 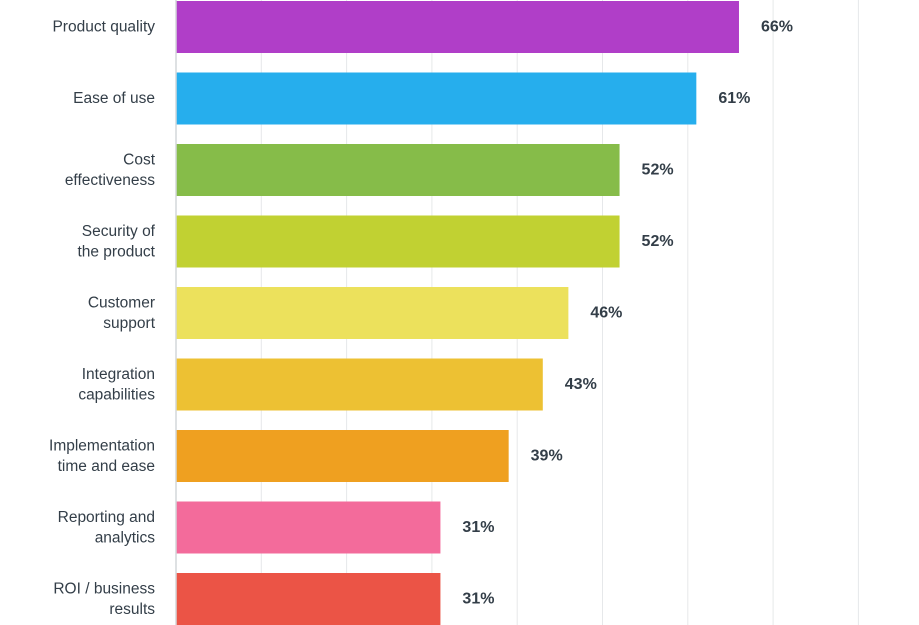 I want to click on value-label-1: 66%, so click(x=777, y=27).